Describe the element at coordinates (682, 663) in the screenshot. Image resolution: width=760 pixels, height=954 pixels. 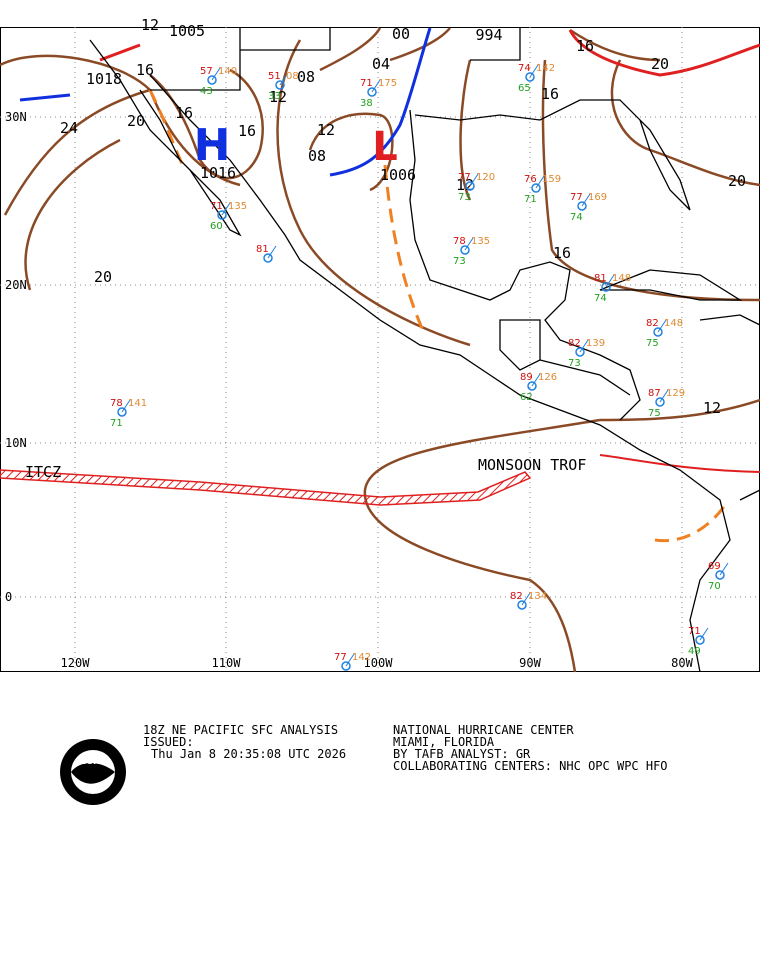
I see `lon-label: 80W` at that location.